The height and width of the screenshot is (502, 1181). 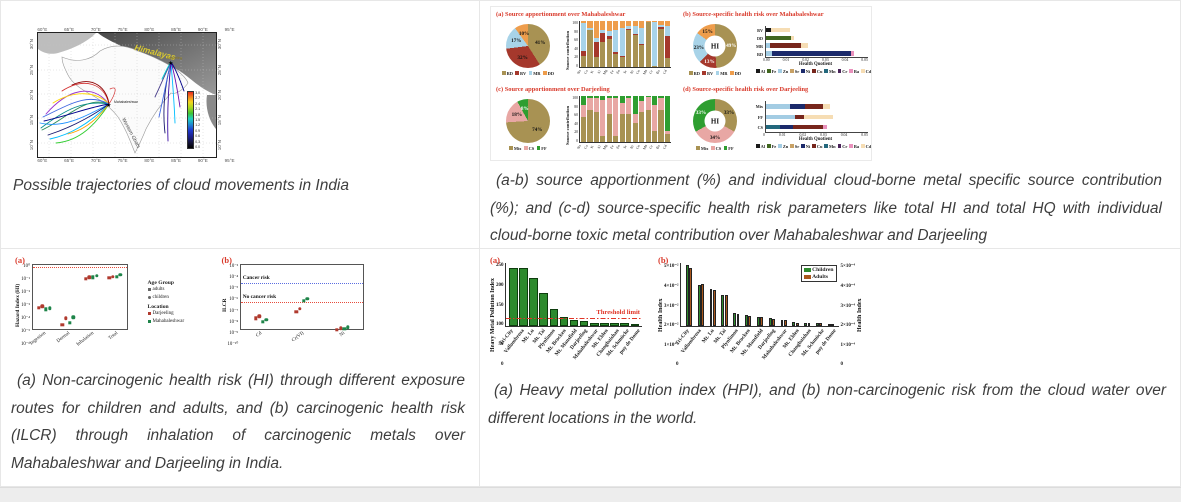 What do you see at coordinates (845, 71) in the screenshot?
I see `b: Cr` at bounding box center [845, 71].